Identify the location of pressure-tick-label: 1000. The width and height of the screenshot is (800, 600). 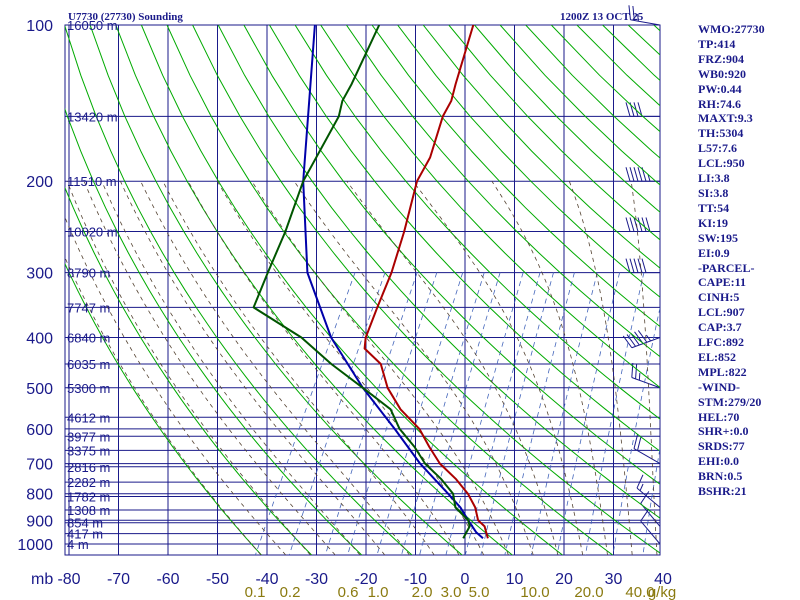
(35, 545).